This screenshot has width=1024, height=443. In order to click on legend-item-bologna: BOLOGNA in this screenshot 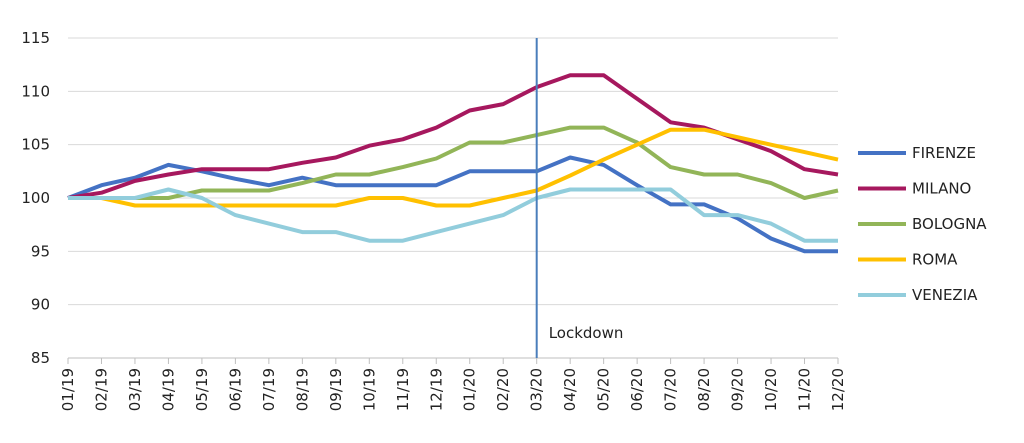, I will do `click(922, 224)`.